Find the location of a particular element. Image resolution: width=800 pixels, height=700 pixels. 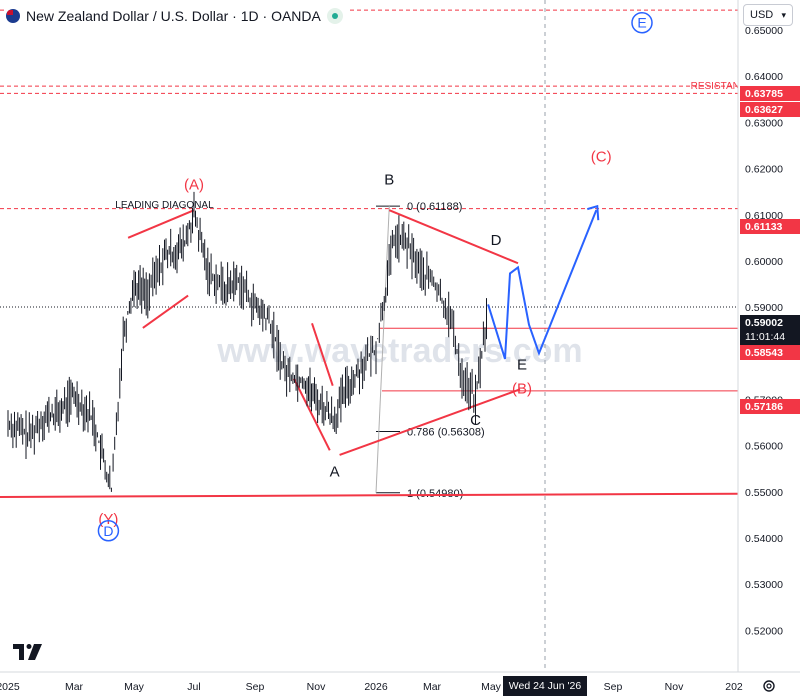

wave-label: A is located at coordinates (335, 472).